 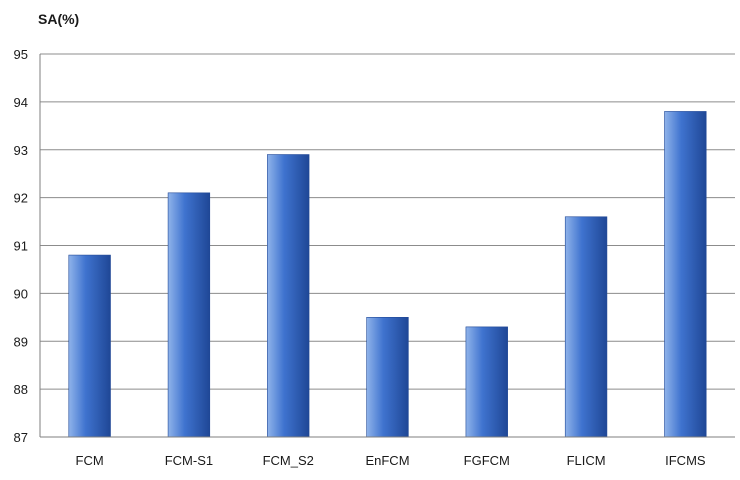 What do you see at coordinates (89, 346) in the screenshot?
I see `bar-fcm` at bounding box center [89, 346].